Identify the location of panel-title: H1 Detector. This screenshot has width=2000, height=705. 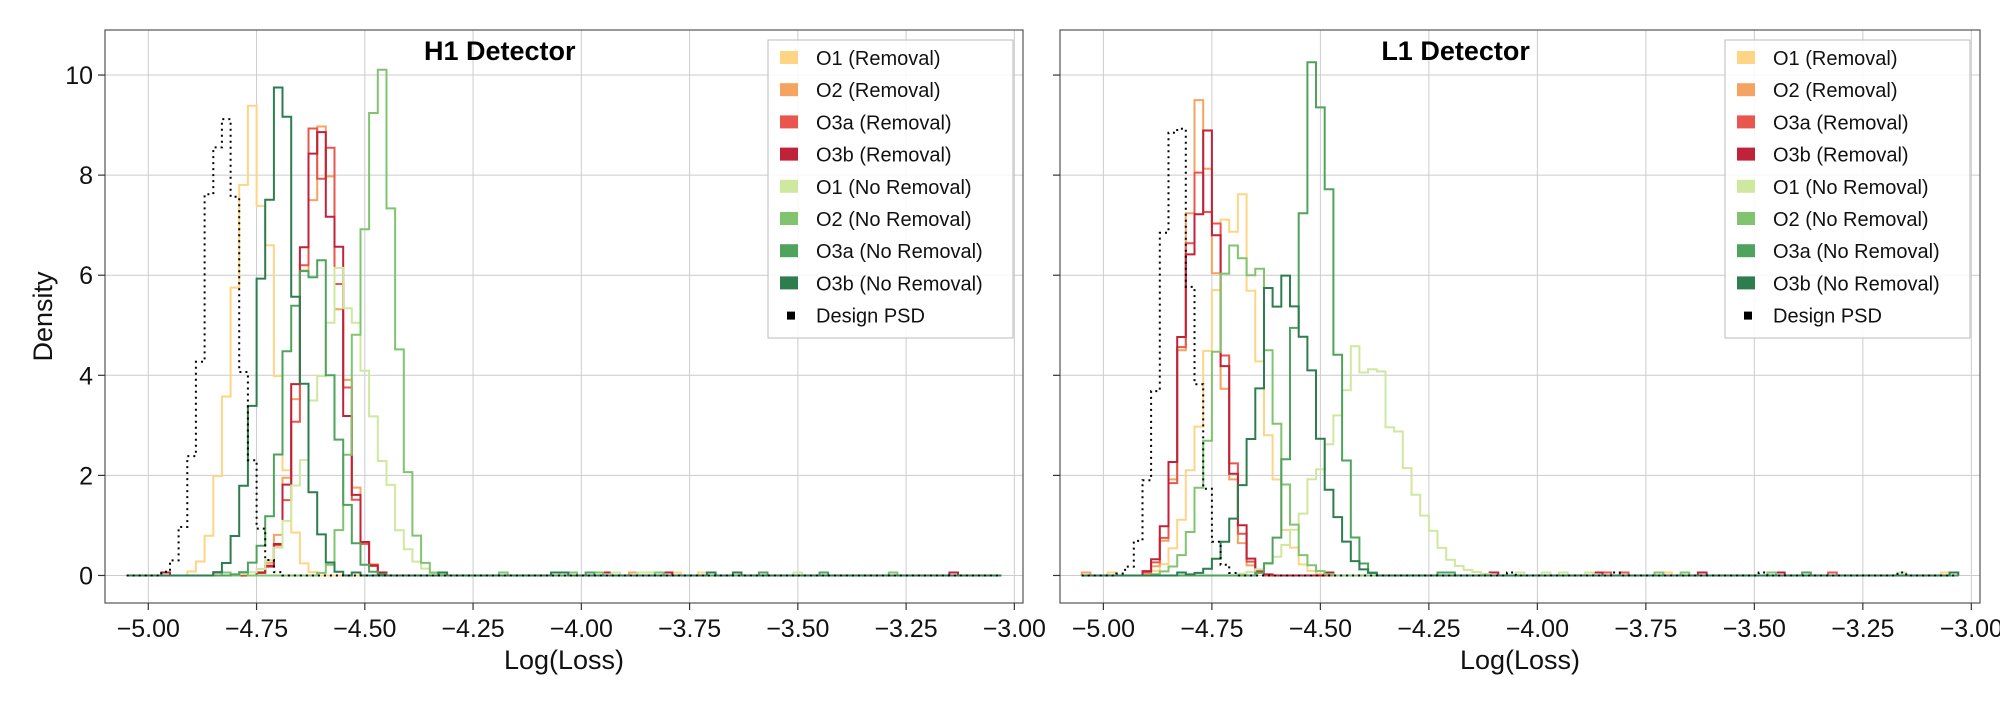
(500, 51).